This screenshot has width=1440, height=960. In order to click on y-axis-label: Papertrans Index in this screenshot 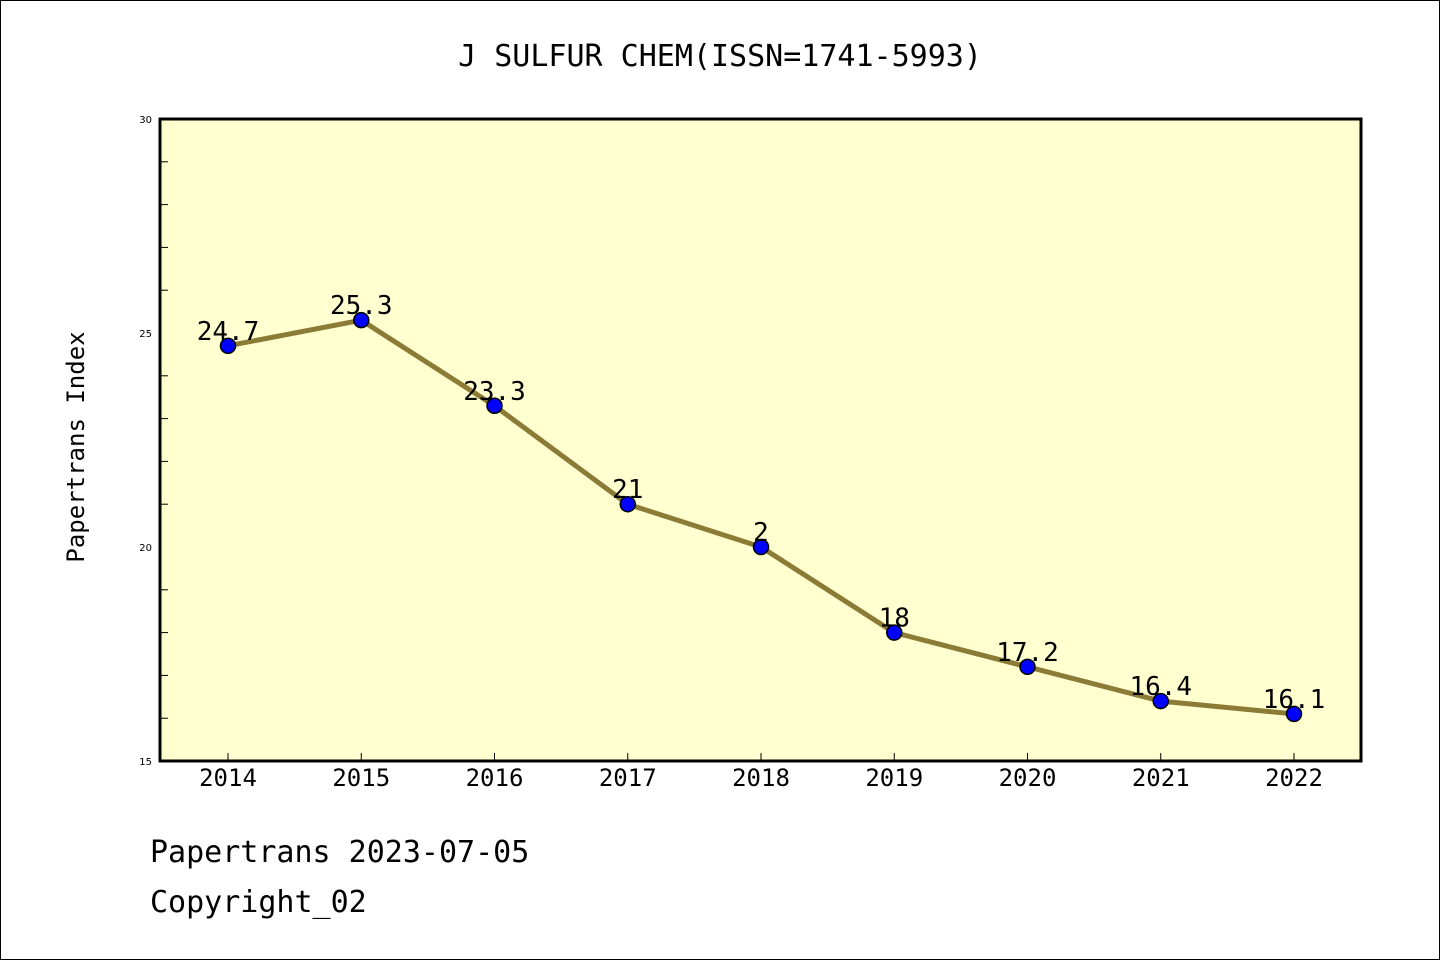, I will do `click(76, 446)`.